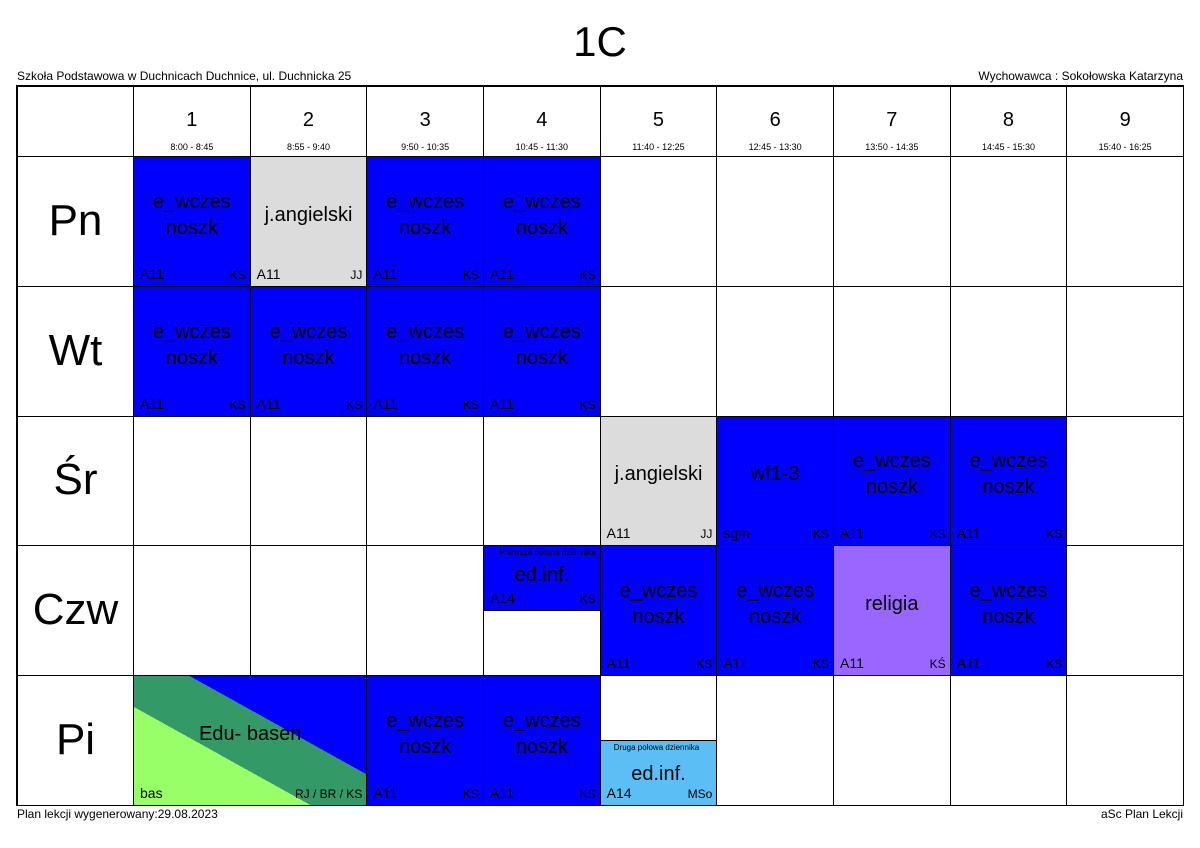  Describe the element at coordinates (736, 533) in the screenshot. I see `lesson-room: sgm` at that location.